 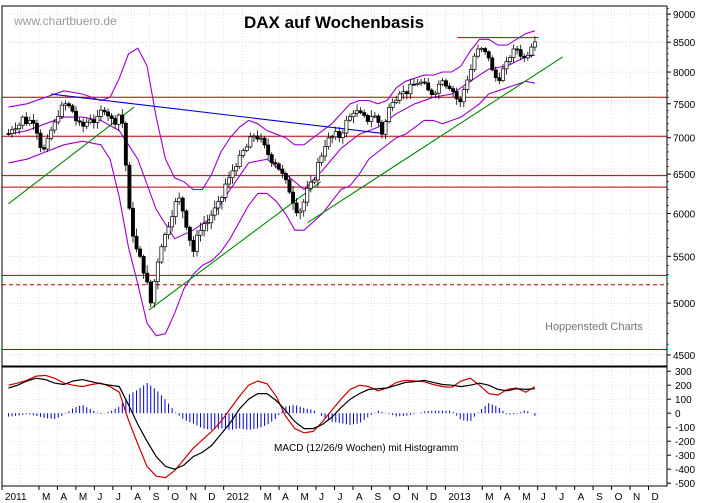 I want to click on macd-tick-label: -500, so click(x=685, y=484).